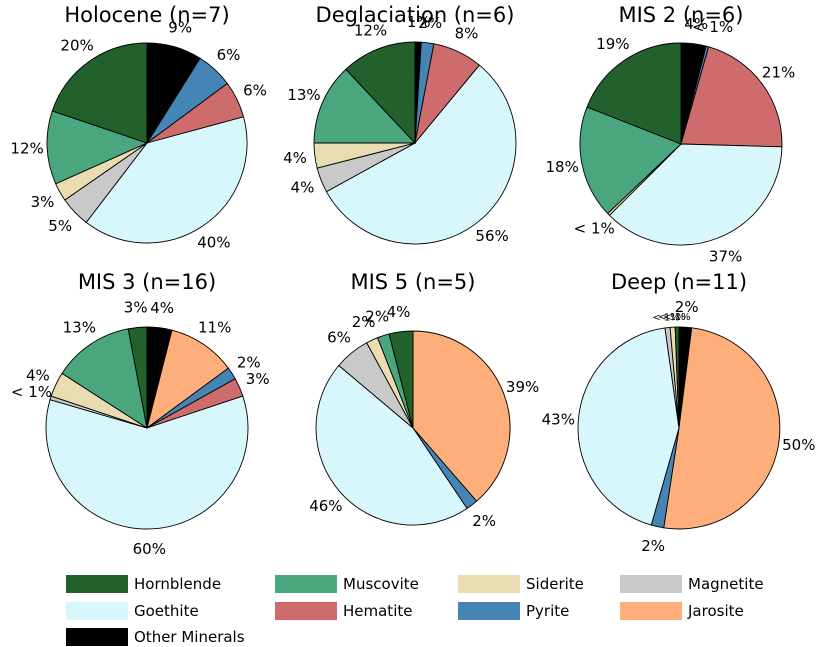  I want to click on pie-title-deglaciation: Deglaciation (n=6), so click(415, 15).